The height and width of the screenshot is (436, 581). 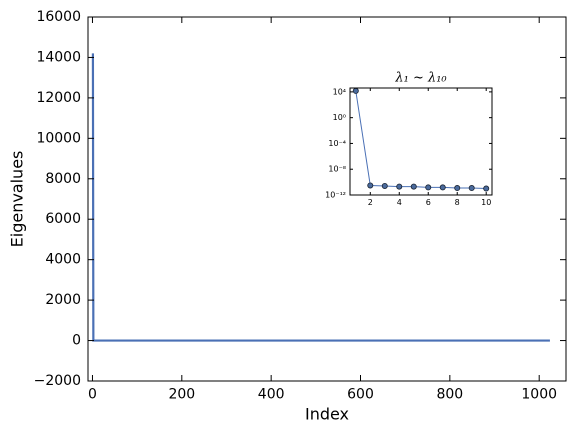 I want to click on y-tick-label: −2000, so click(x=57, y=381).